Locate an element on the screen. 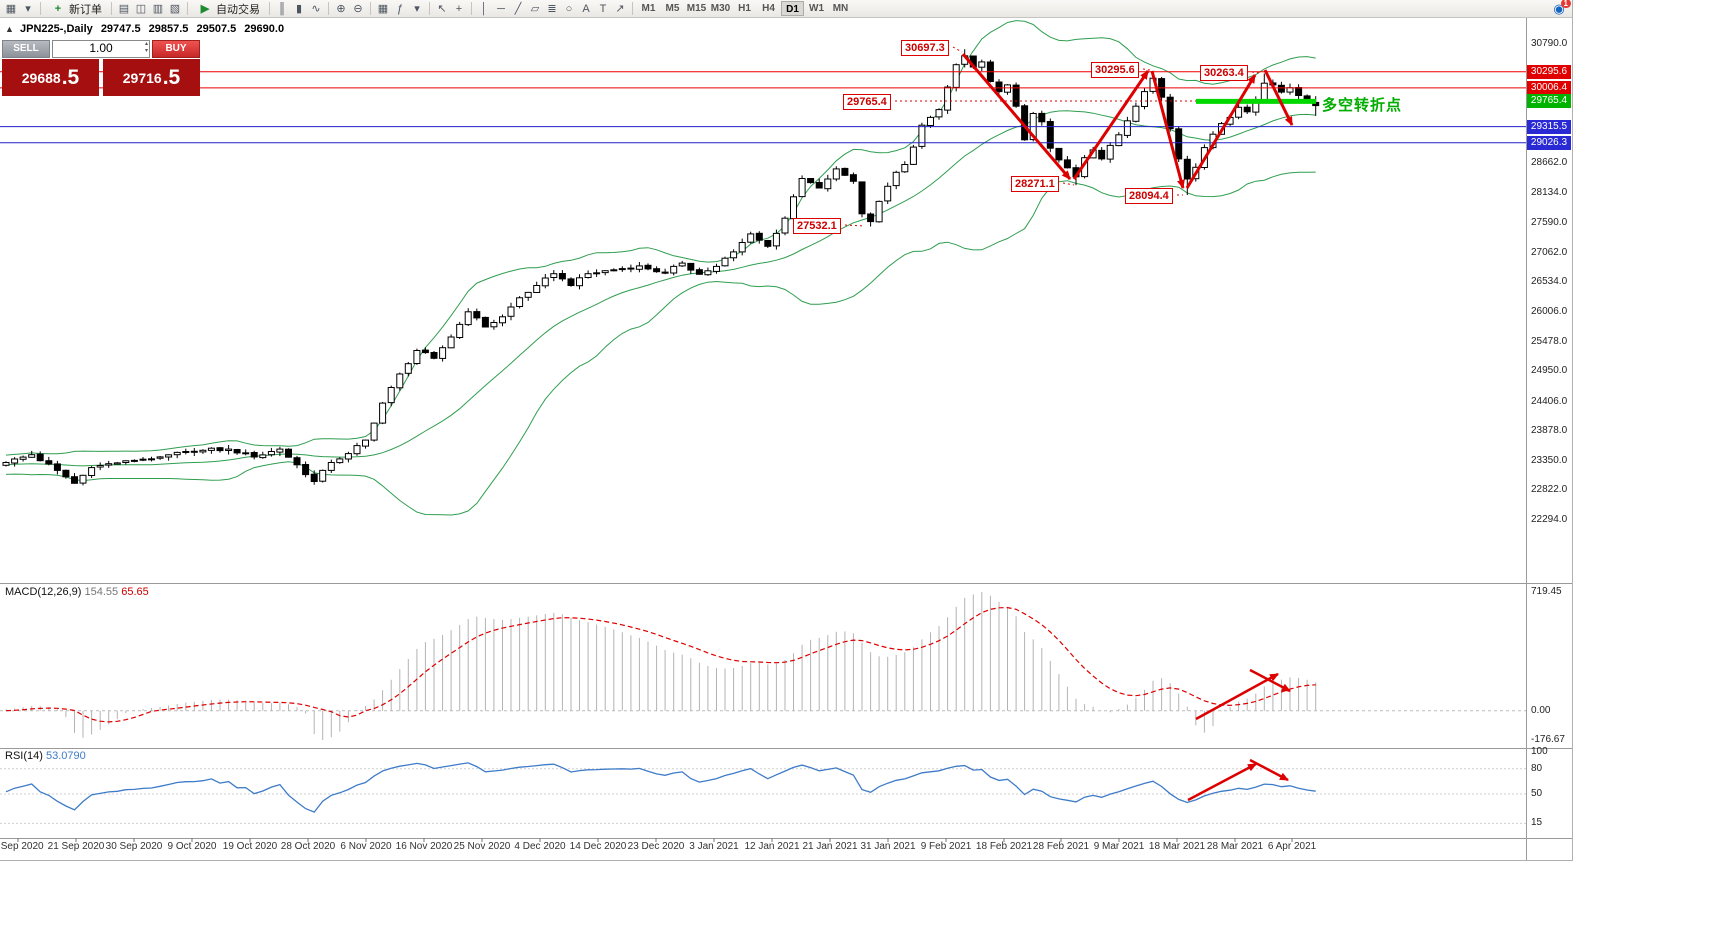  new-chart-icon: ▦ is located at coordinates (11, 9).